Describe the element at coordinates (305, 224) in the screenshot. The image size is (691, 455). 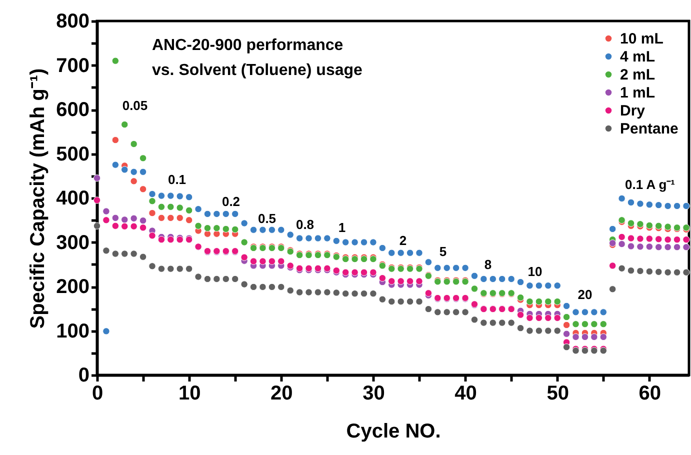
I see `annotation: 0.8` at that location.